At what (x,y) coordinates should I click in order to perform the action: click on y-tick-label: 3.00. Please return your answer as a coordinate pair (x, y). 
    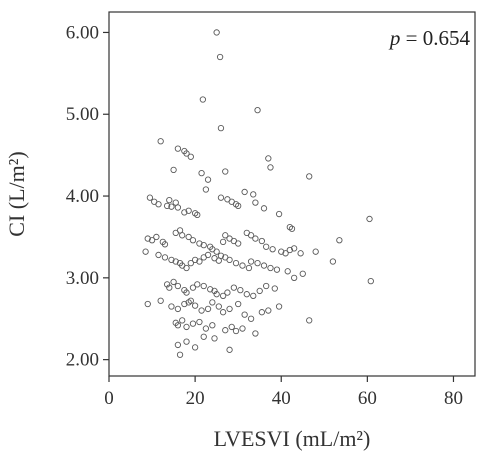
    Looking at the image, I should click on (82, 278).